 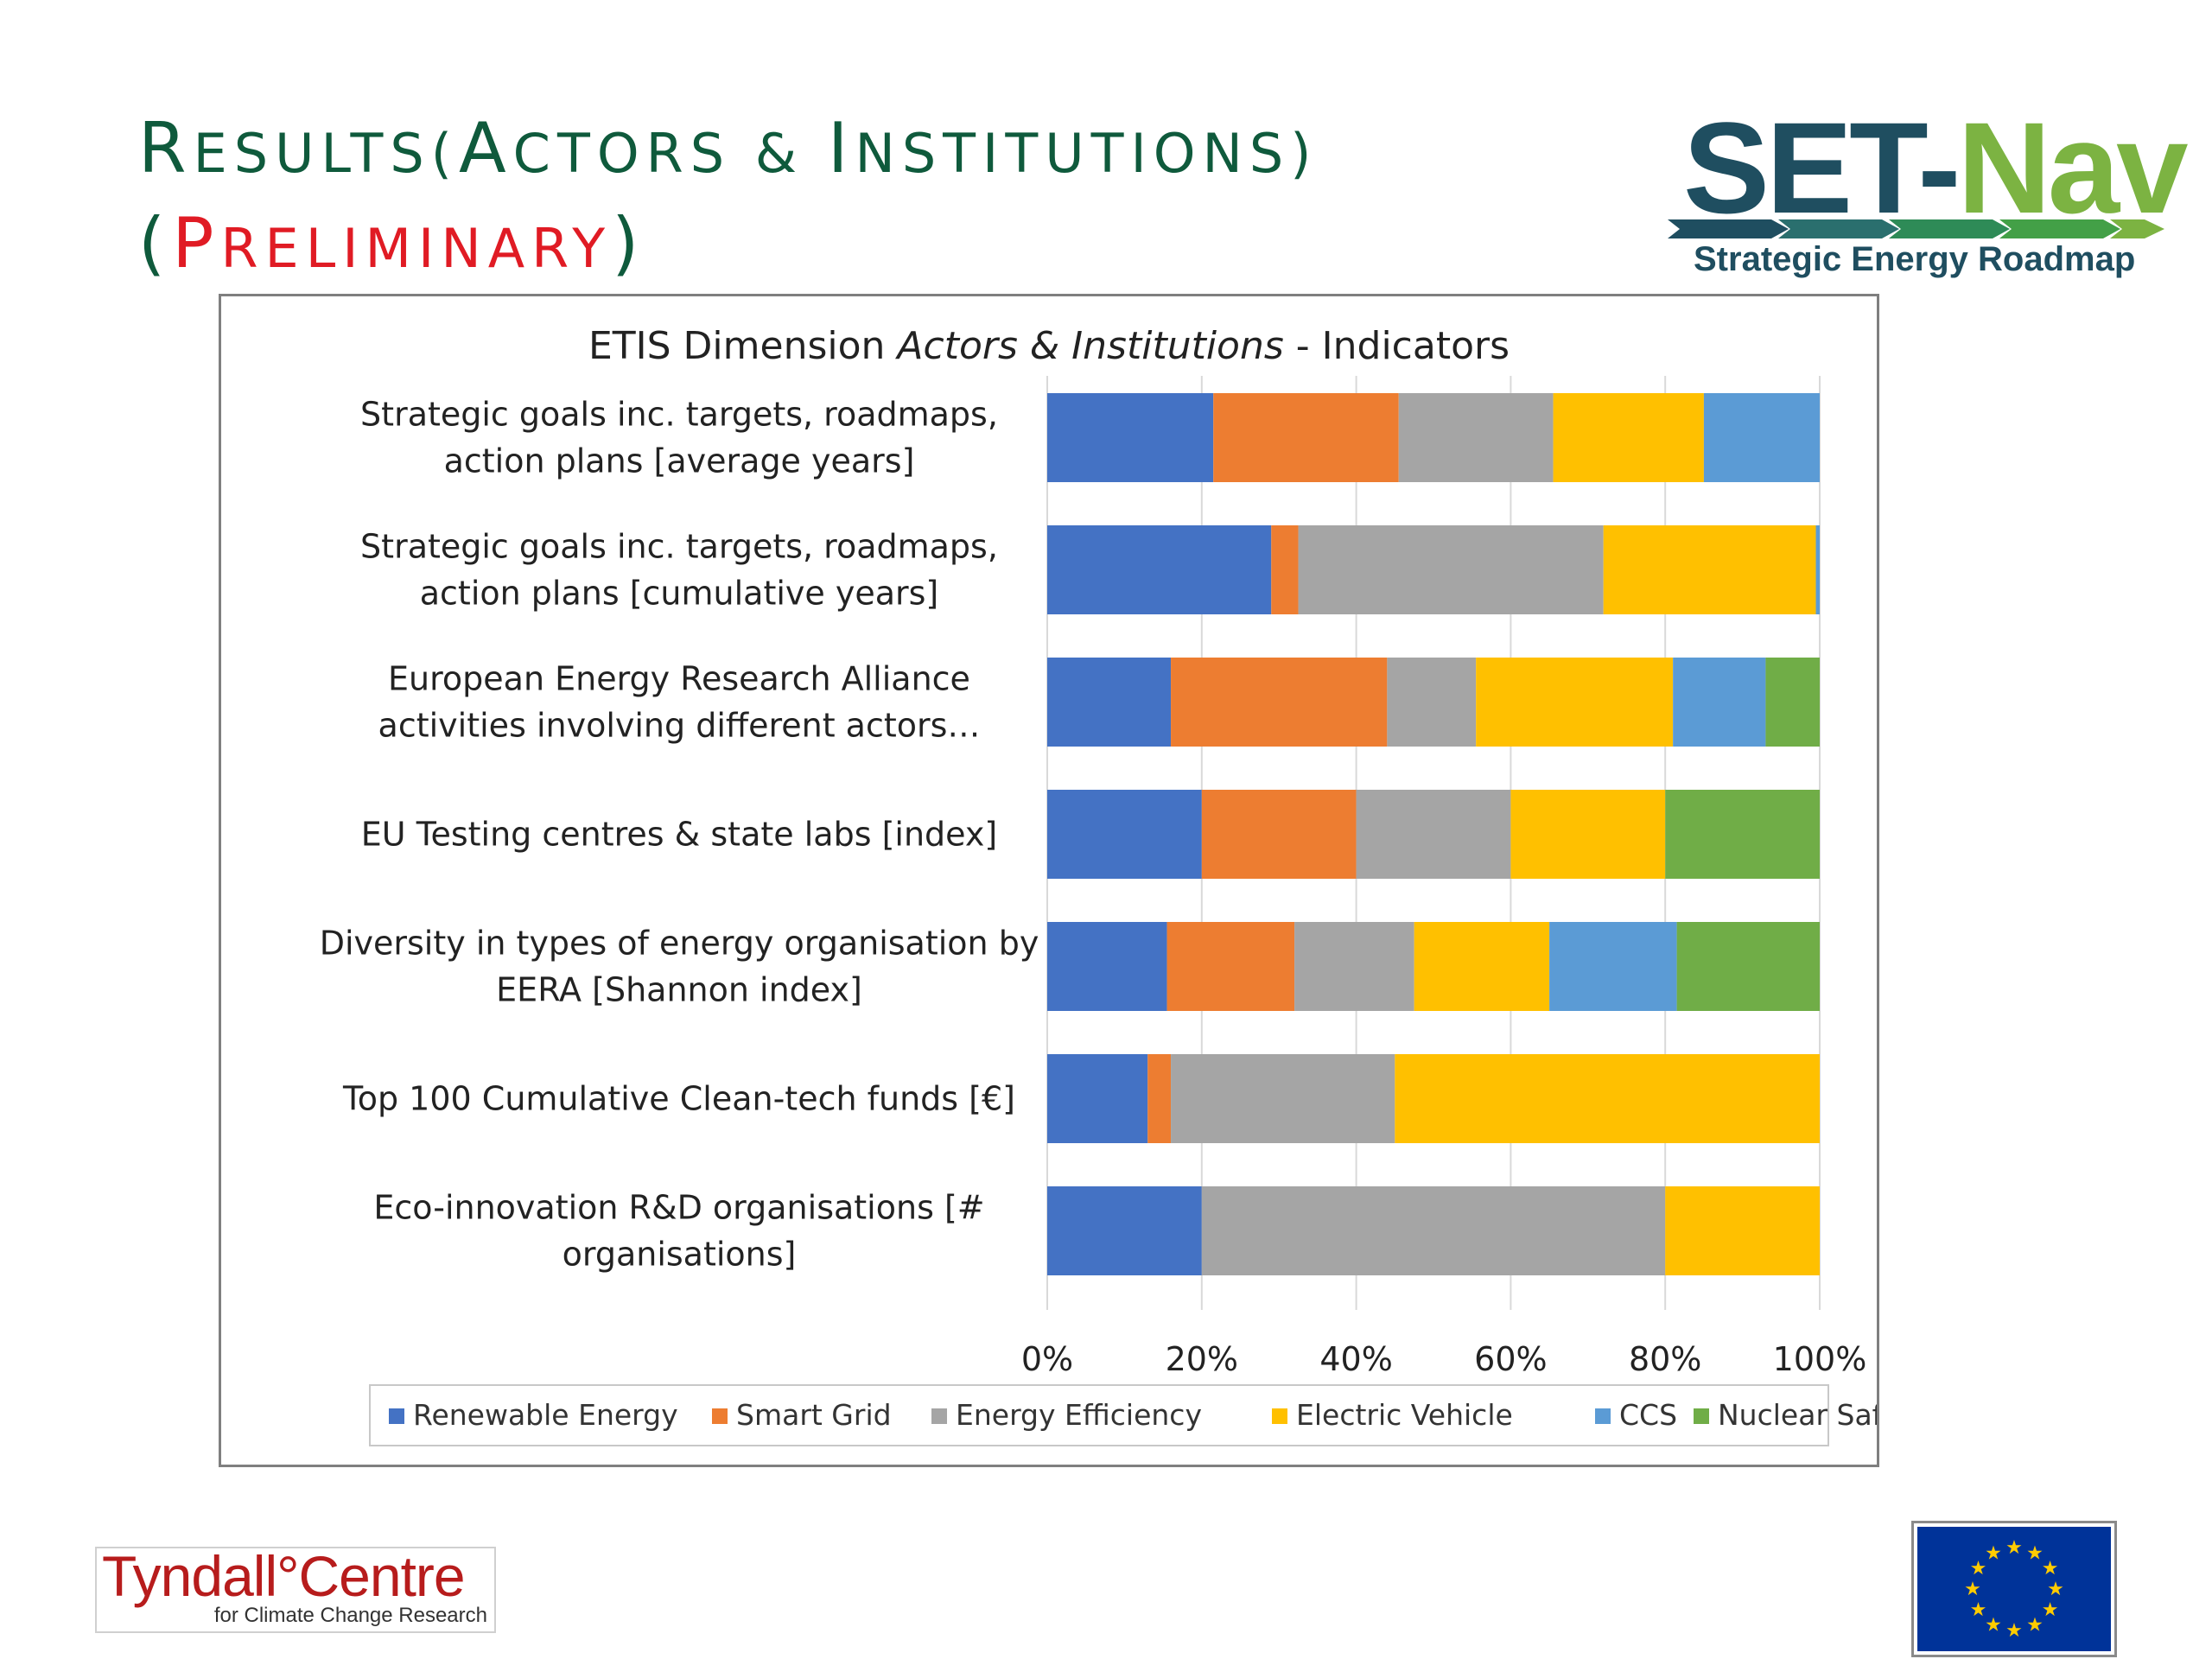 I want to click on setnav-logo-text: SET-Nav, so click(x=1936, y=167).